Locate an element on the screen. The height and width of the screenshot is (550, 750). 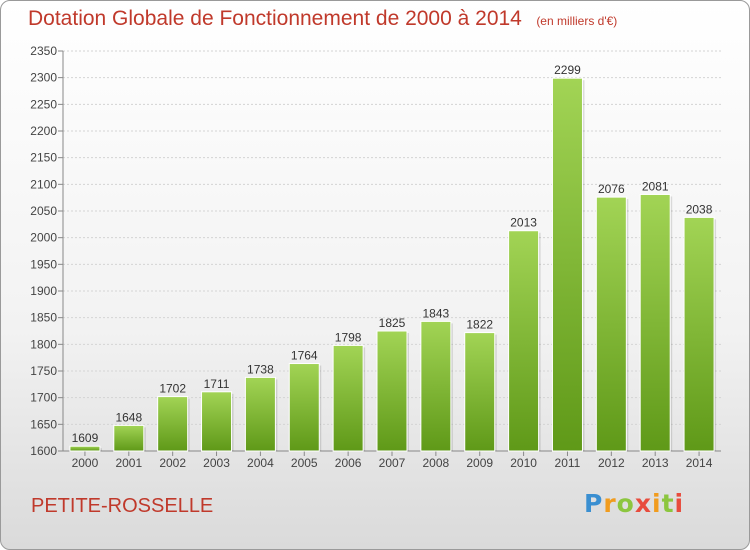
data-label: 2013 is located at coordinates (523, 223).